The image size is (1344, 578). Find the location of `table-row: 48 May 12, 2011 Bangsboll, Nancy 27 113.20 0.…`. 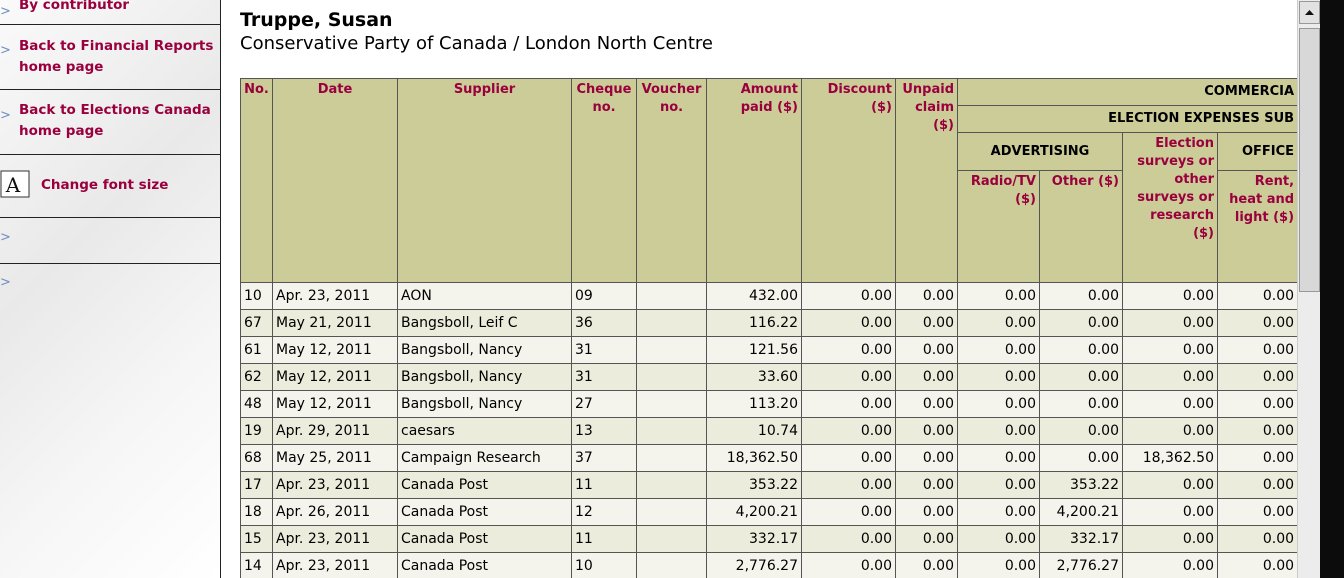

table-row: 48 May 12, 2011 Bangsboll, Nancy 27 113.20 0.… is located at coordinates (768, 404).